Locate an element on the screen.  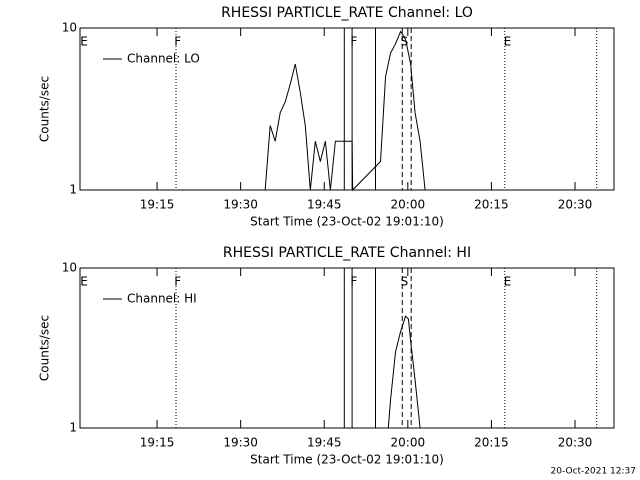
timestamp: 20-Oct-2021 12:37 is located at coordinates (593, 472).